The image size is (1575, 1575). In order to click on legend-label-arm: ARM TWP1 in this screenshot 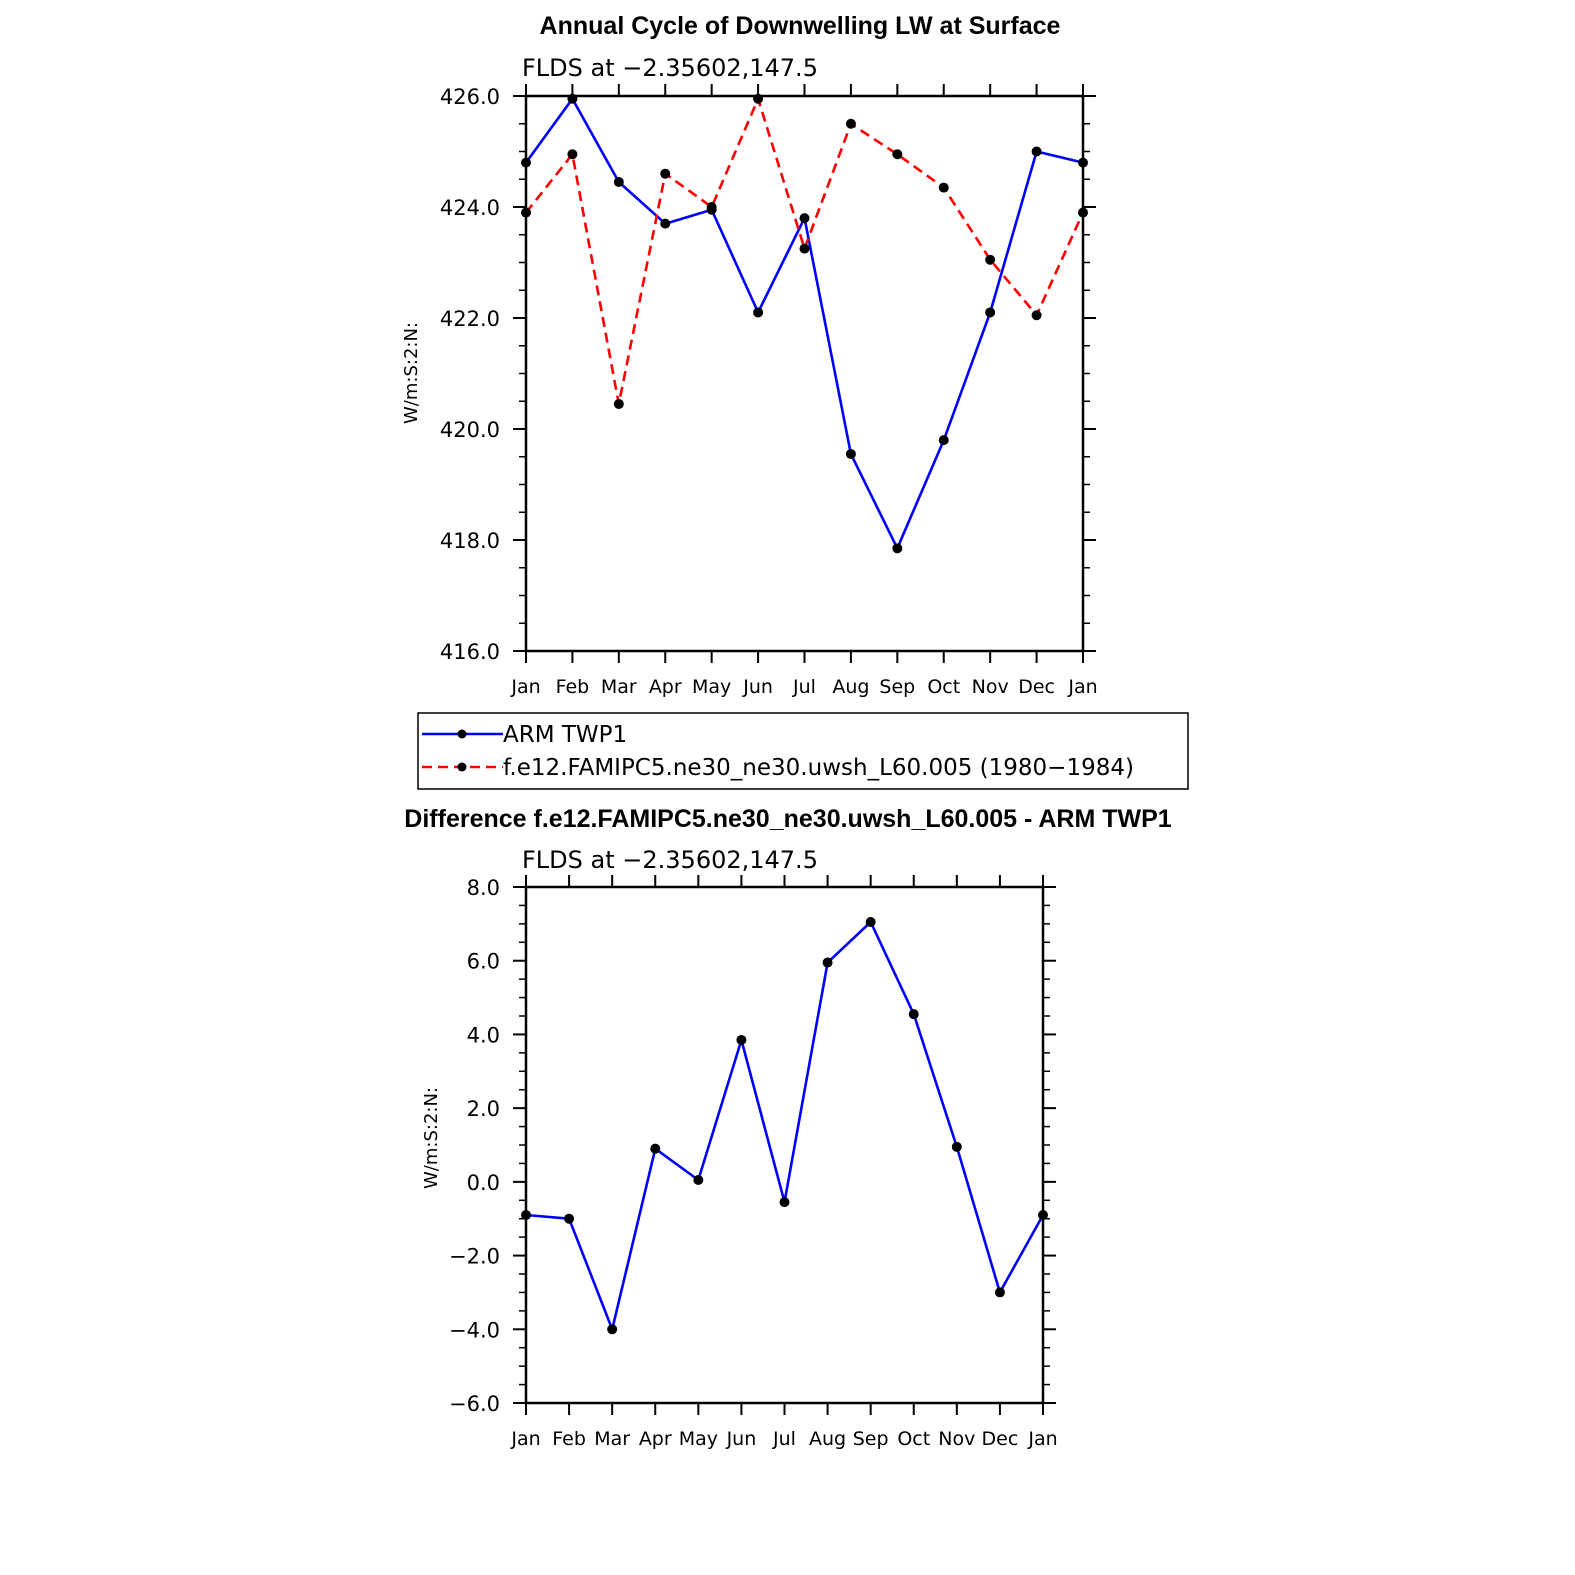, I will do `click(565, 735)`.